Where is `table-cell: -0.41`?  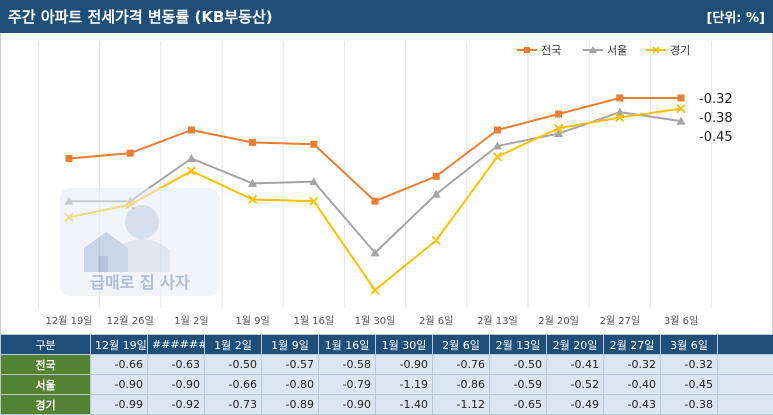 table-cell: -0.41 is located at coordinates (575, 365).